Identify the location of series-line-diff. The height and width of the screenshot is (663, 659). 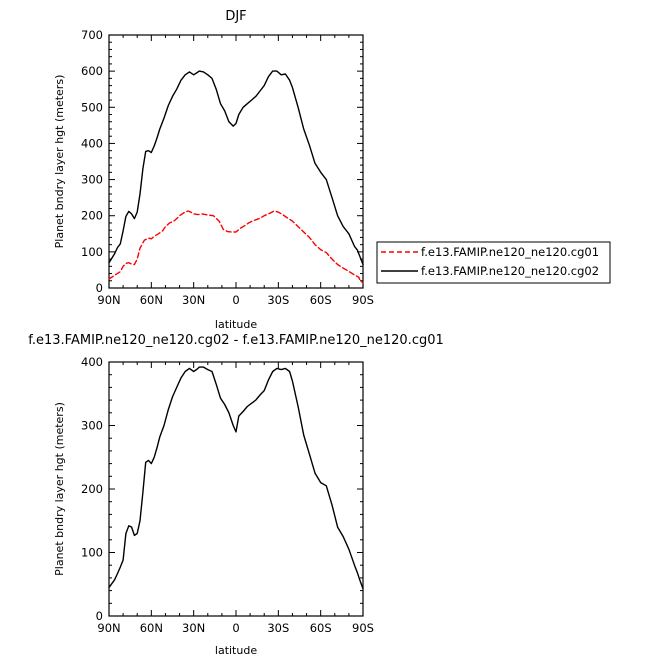
(236, 478).